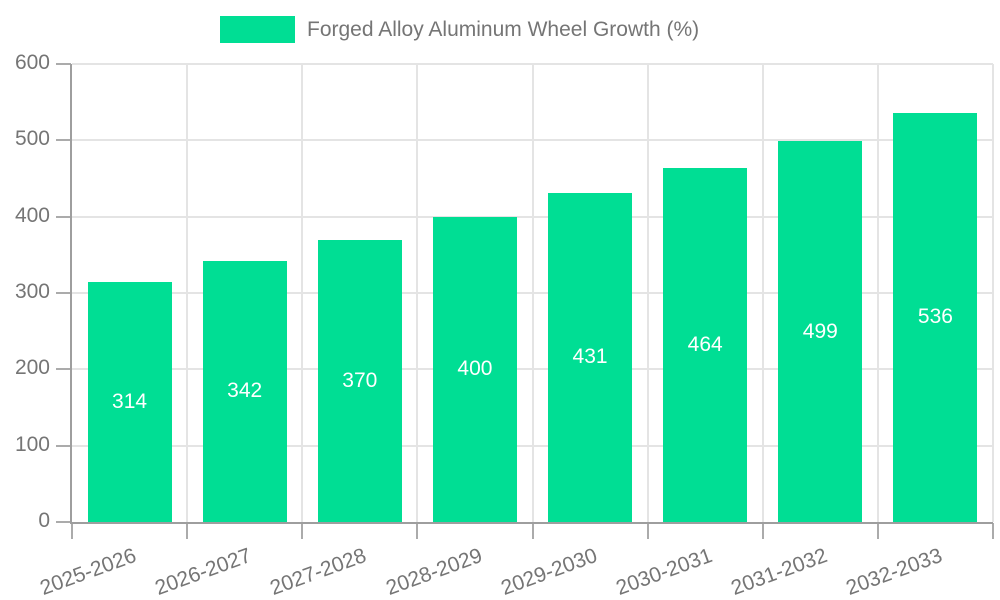 Image resolution: width=1000 pixels, height=600 pixels. What do you see at coordinates (203, 572) in the screenshot?
I see `x-axis-label: 2026-2027` at bounding box center [203, 572].